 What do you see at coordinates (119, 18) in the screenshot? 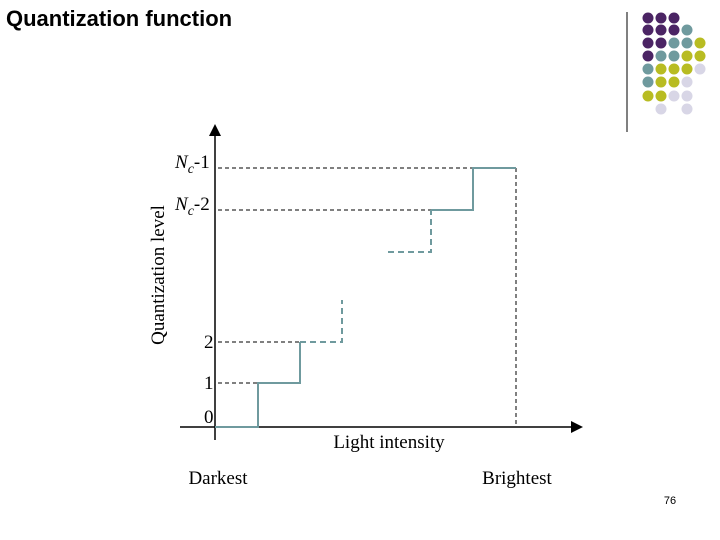
I see `slide-title: Quantization function` at bounding box center [119, 18].